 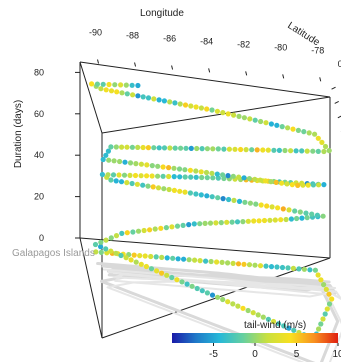 What do you see at coordinates (280, 47) in the screenshot?
I see `longitude-tick-label: -80` at bounding box center [280, 47].